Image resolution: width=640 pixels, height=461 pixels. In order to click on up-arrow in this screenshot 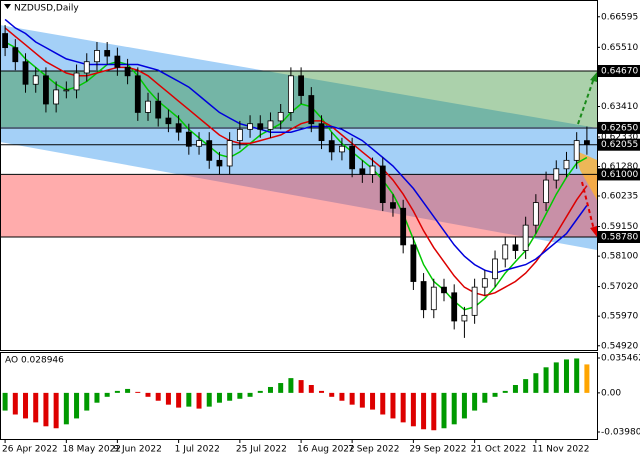, I will do `click(586, 101)`.